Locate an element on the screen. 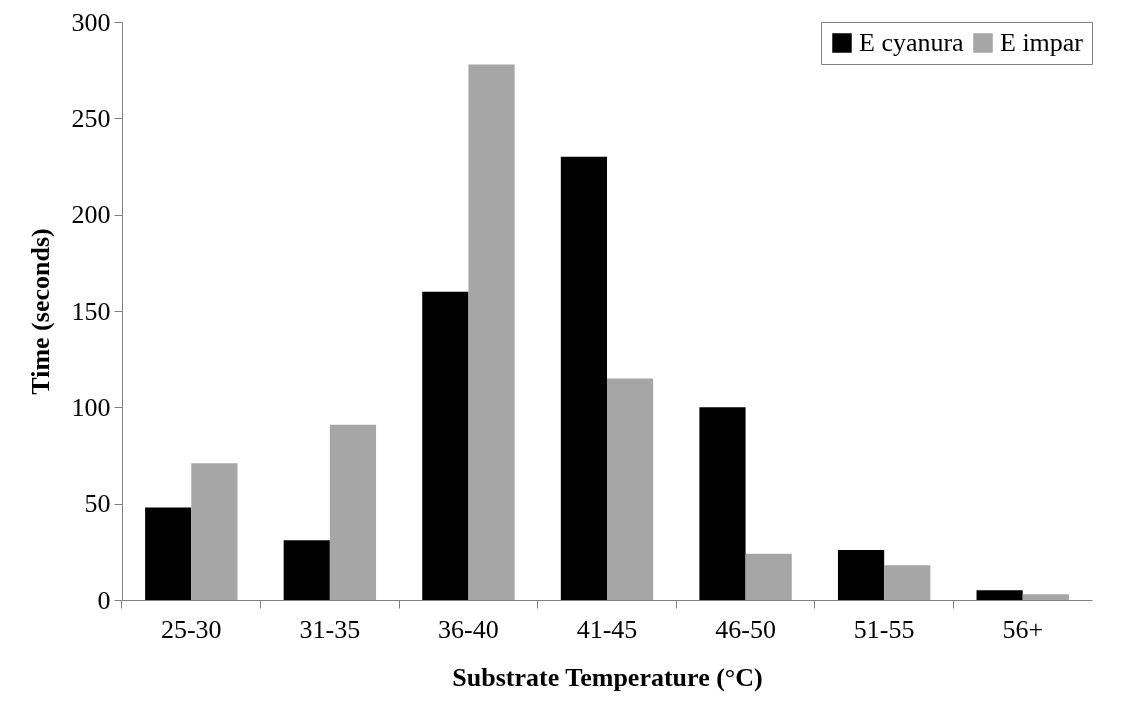 Image resolution: width=1122 pixels, height=725 pixels. y-tick-label: 150 is located at coordinates (91, 311).